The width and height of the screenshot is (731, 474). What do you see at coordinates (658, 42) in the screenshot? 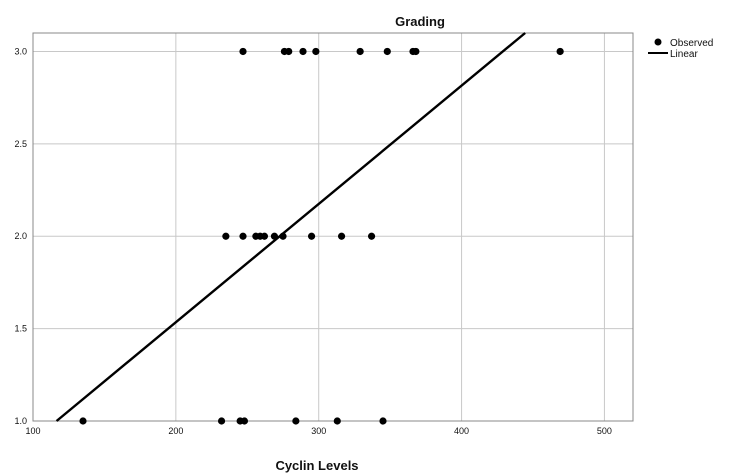
I see `legend-observed-marker` at bounding box center [658, 42].